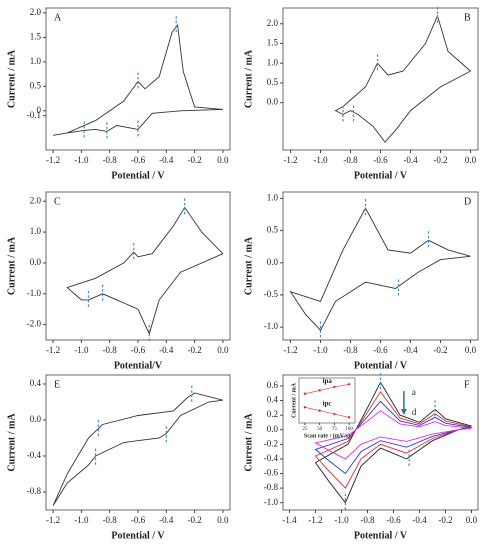 The height and width of the screenshot is (550, 491). What do you see at coordinates (467, 17) in the screenshot?
I see `panel-label: B` at bounding box center [467, 17].